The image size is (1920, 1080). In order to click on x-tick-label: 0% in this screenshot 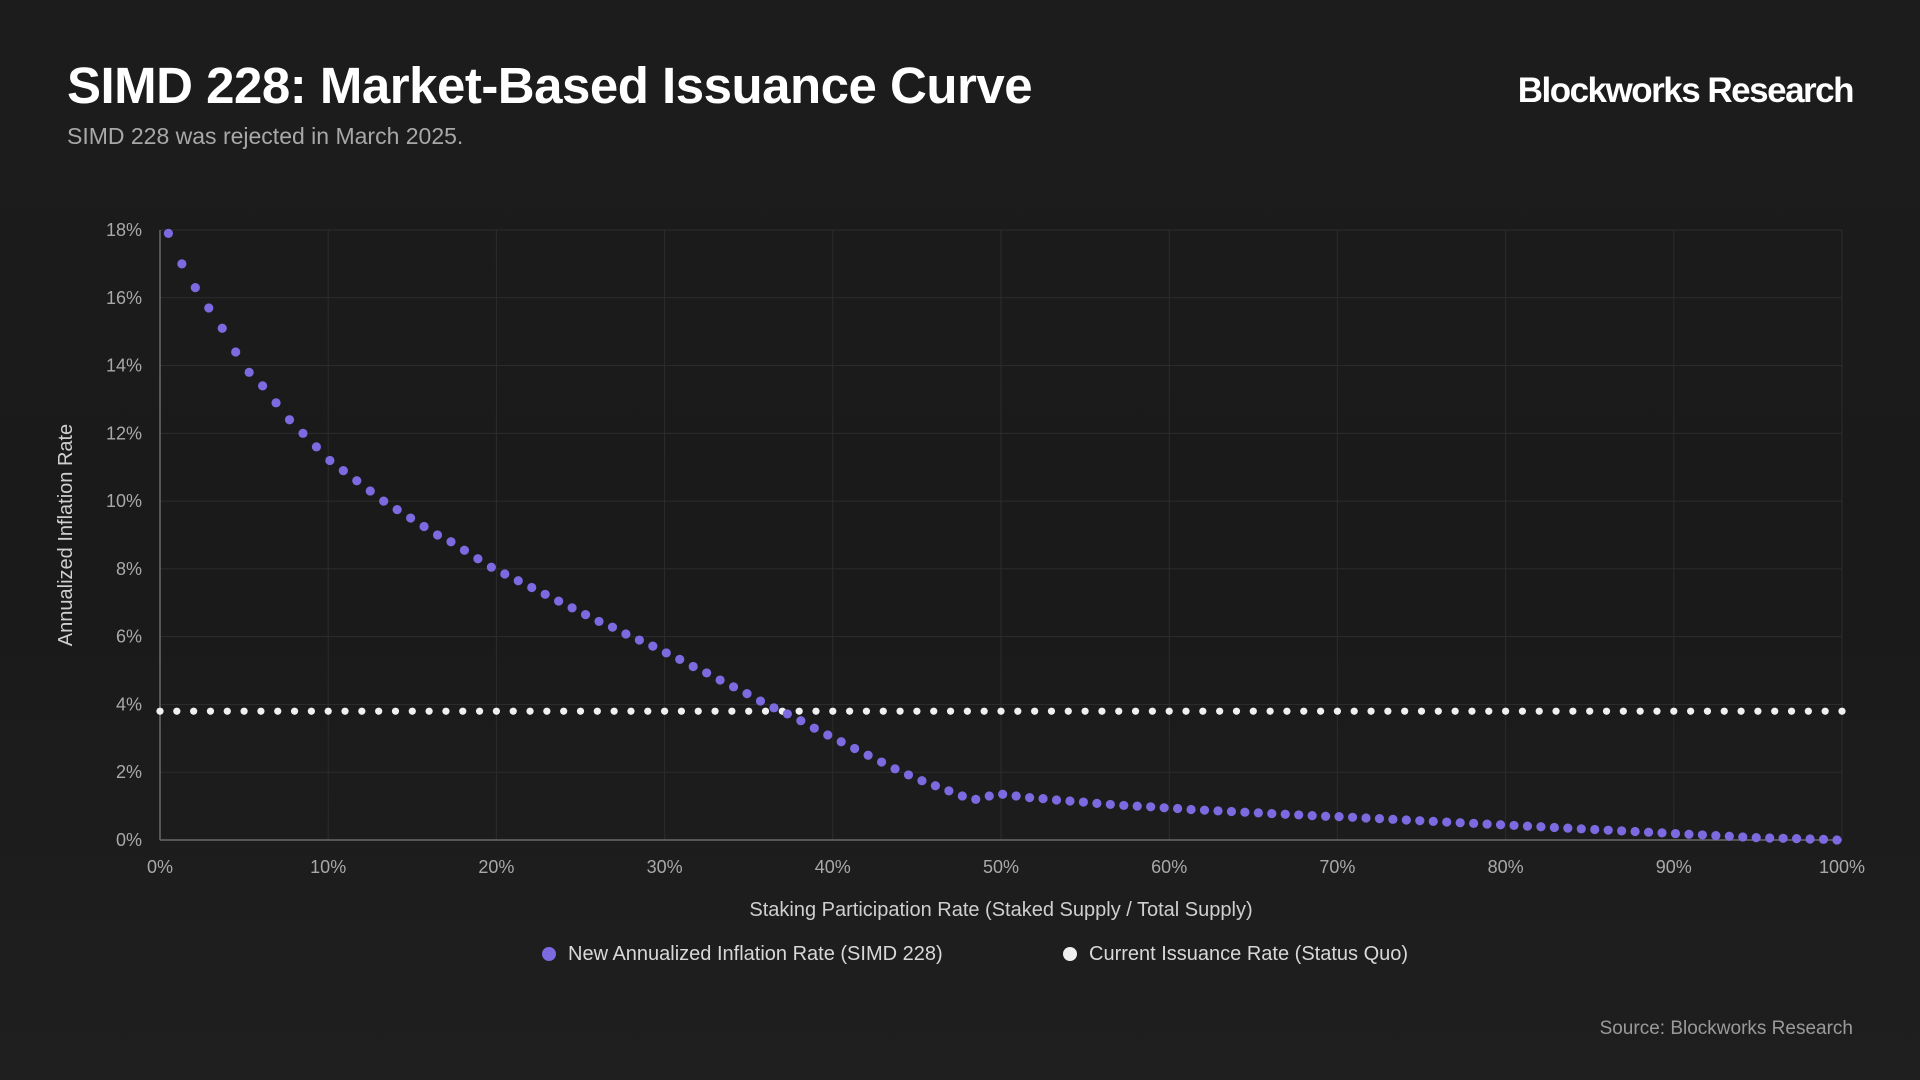, I will do `click(160, 867)`.